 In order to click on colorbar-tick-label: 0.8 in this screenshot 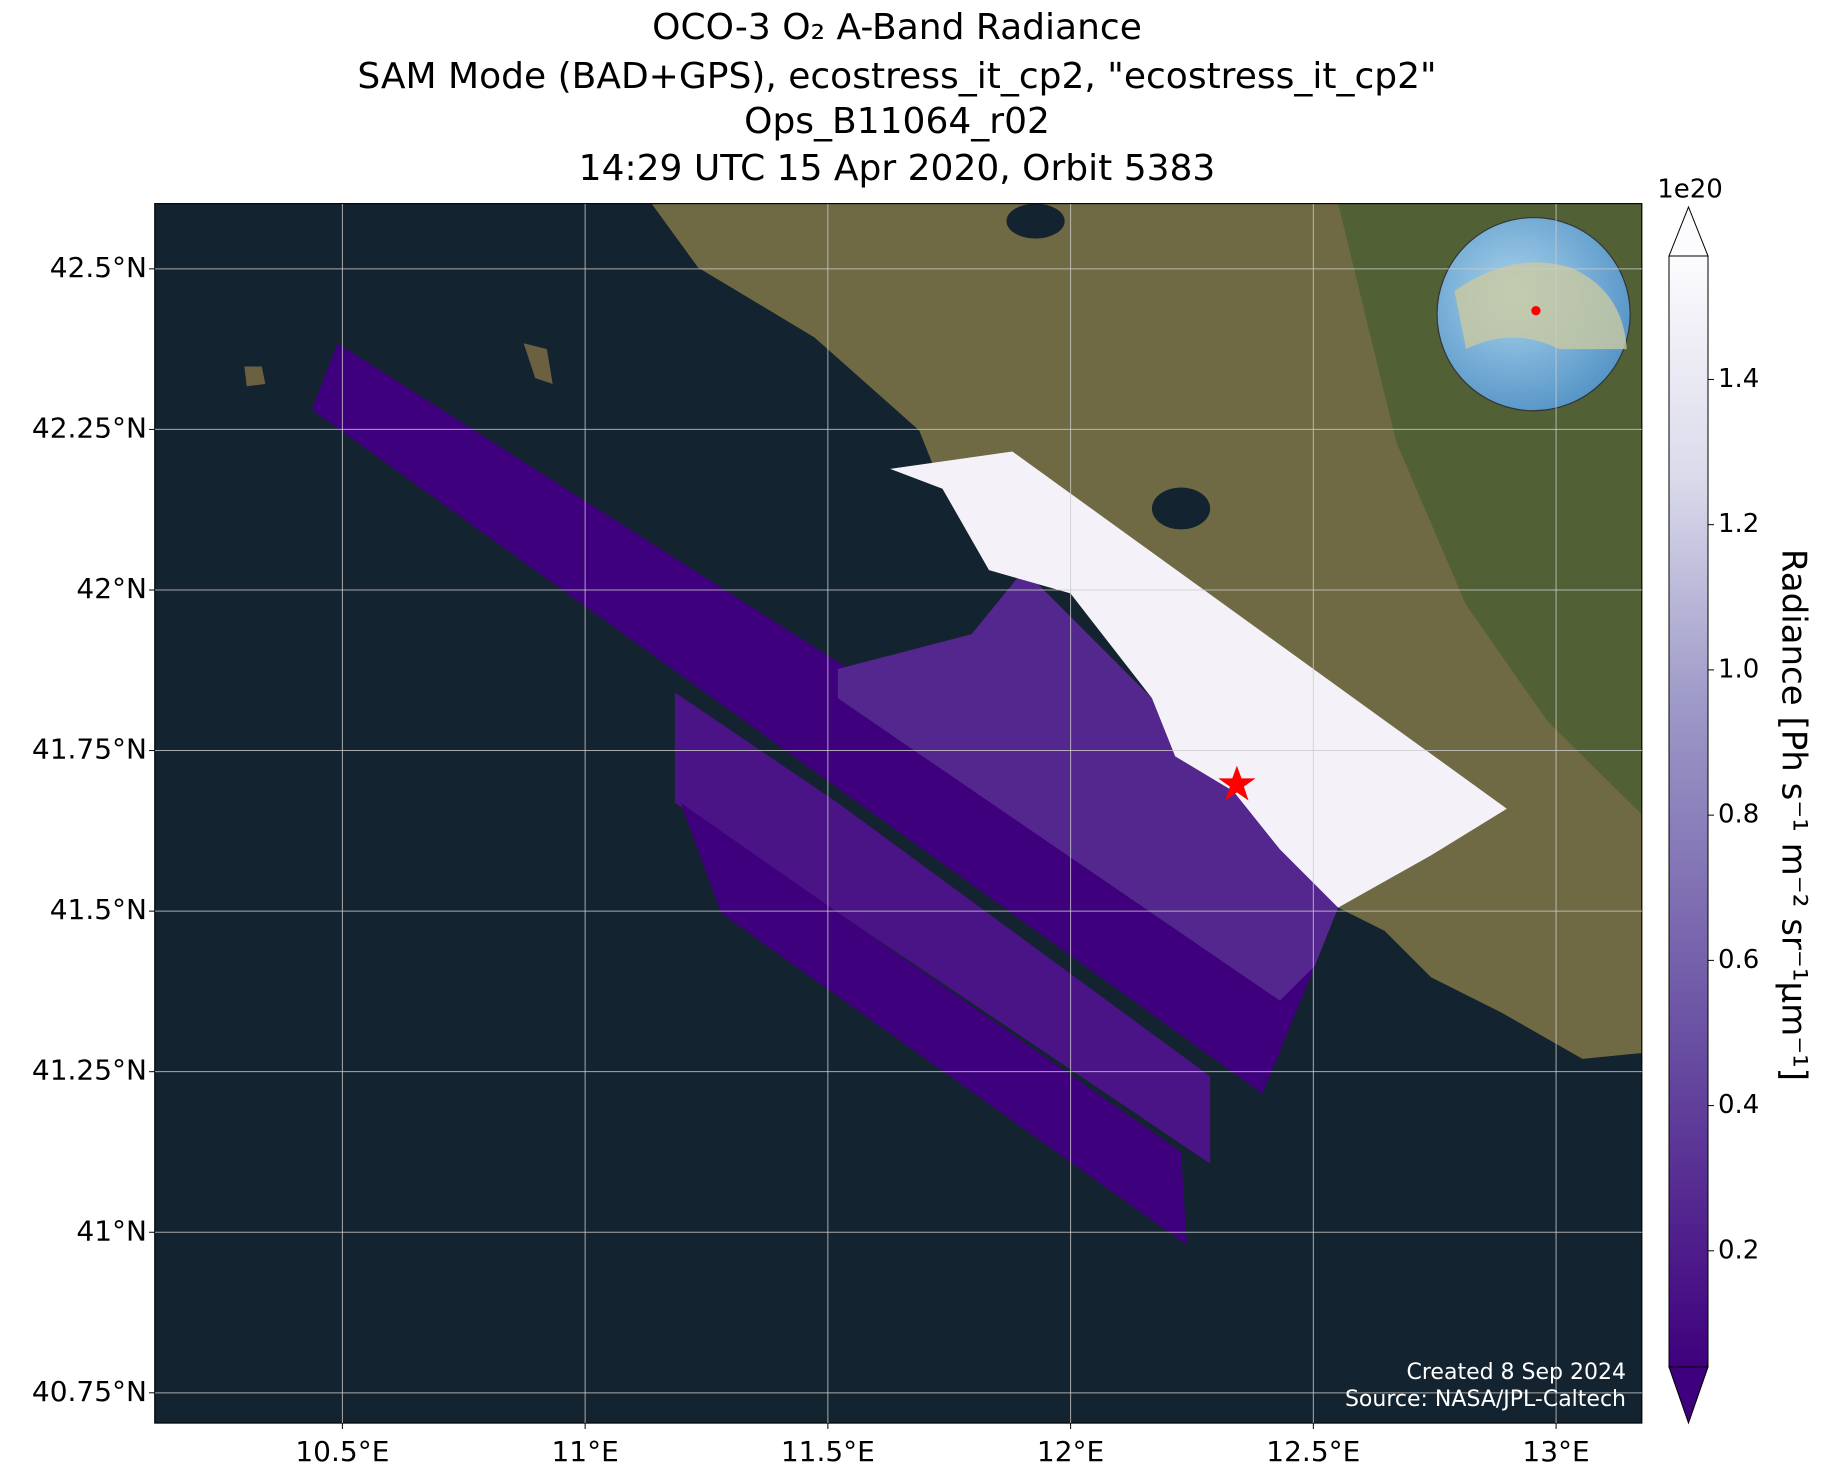, I will do `click(1738, 815)`.